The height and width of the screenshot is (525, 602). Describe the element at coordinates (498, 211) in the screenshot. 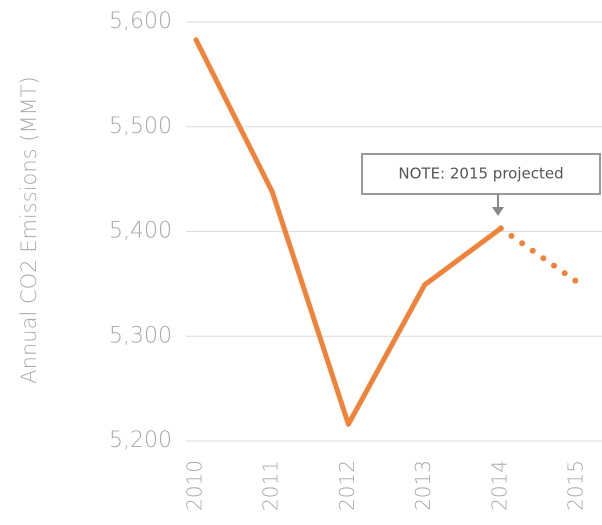

I see `annotation-arrowhead` at that location.